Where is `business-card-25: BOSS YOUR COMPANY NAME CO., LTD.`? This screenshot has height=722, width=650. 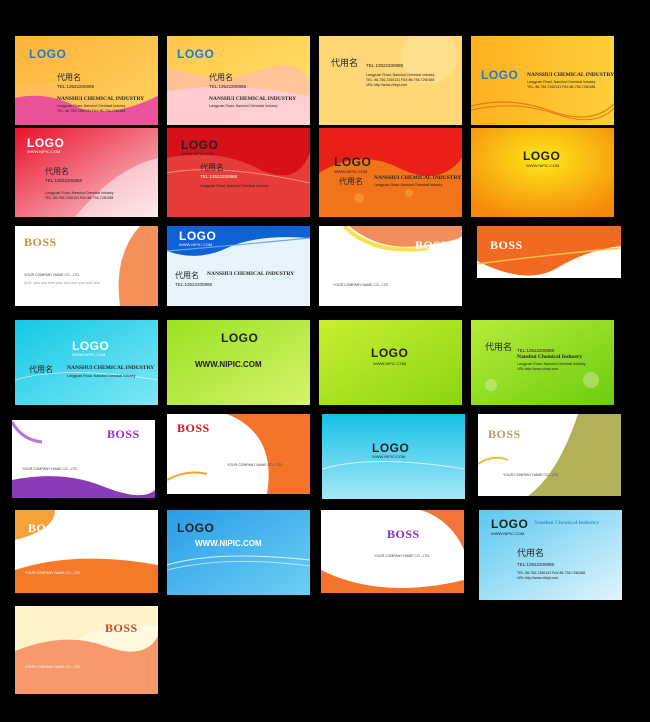 business-card-25: BOSS YOUR COMPANY NAME CO., LTD. is located at coordinates (86, 650).